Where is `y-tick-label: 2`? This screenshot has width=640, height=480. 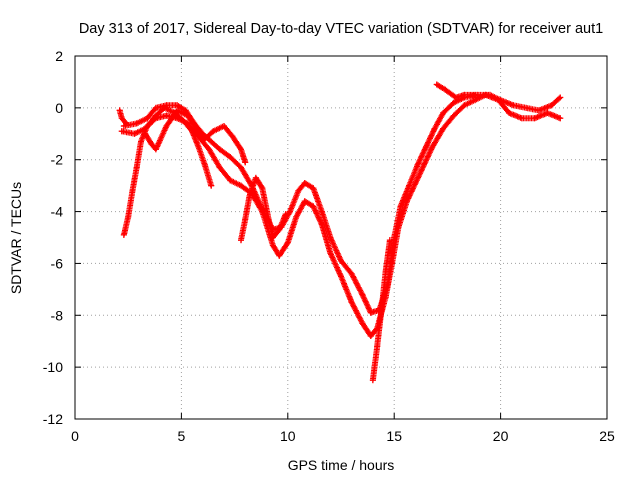
y-tick-label: 2 is located at coordinates (59, 56).